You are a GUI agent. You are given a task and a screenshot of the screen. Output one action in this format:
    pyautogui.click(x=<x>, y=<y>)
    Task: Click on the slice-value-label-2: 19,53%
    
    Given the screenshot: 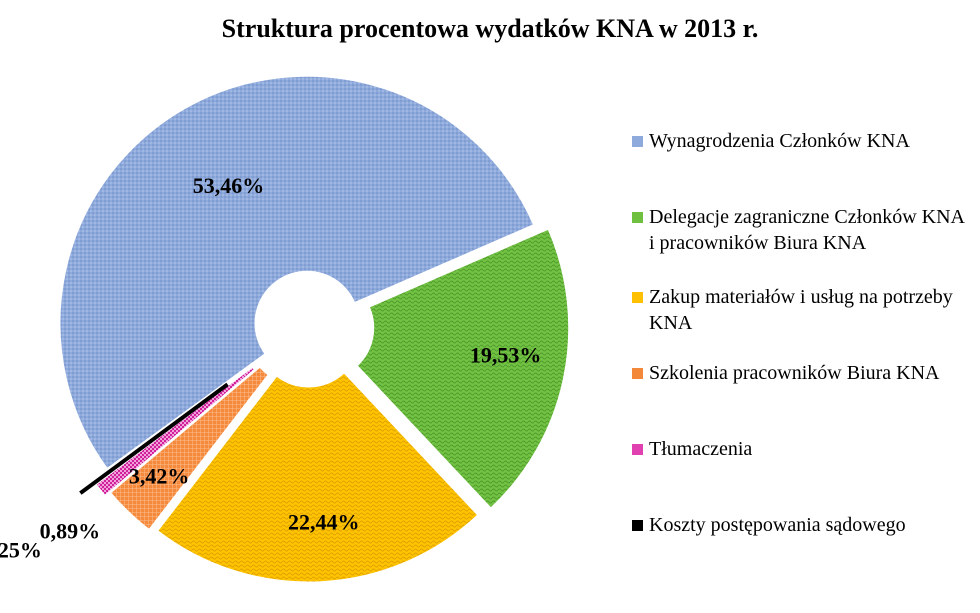 What is the action you would take?
    pyautogui.click(x=506, y=355)
    